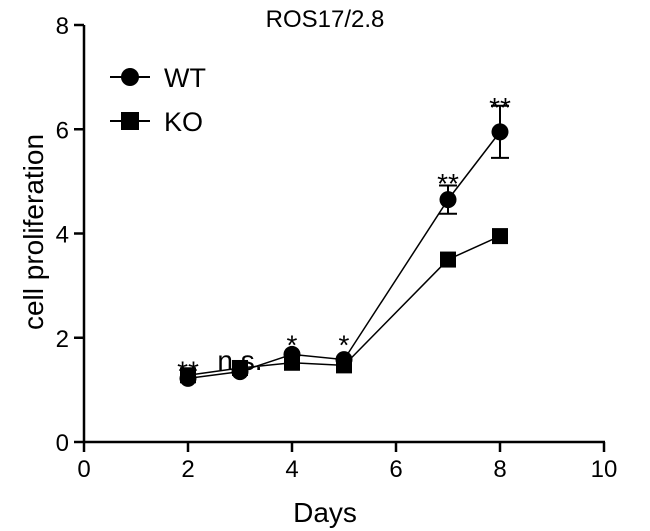 The image size is (650, 531). I want to click on legend-item-wt: WT, so click(158, 78).